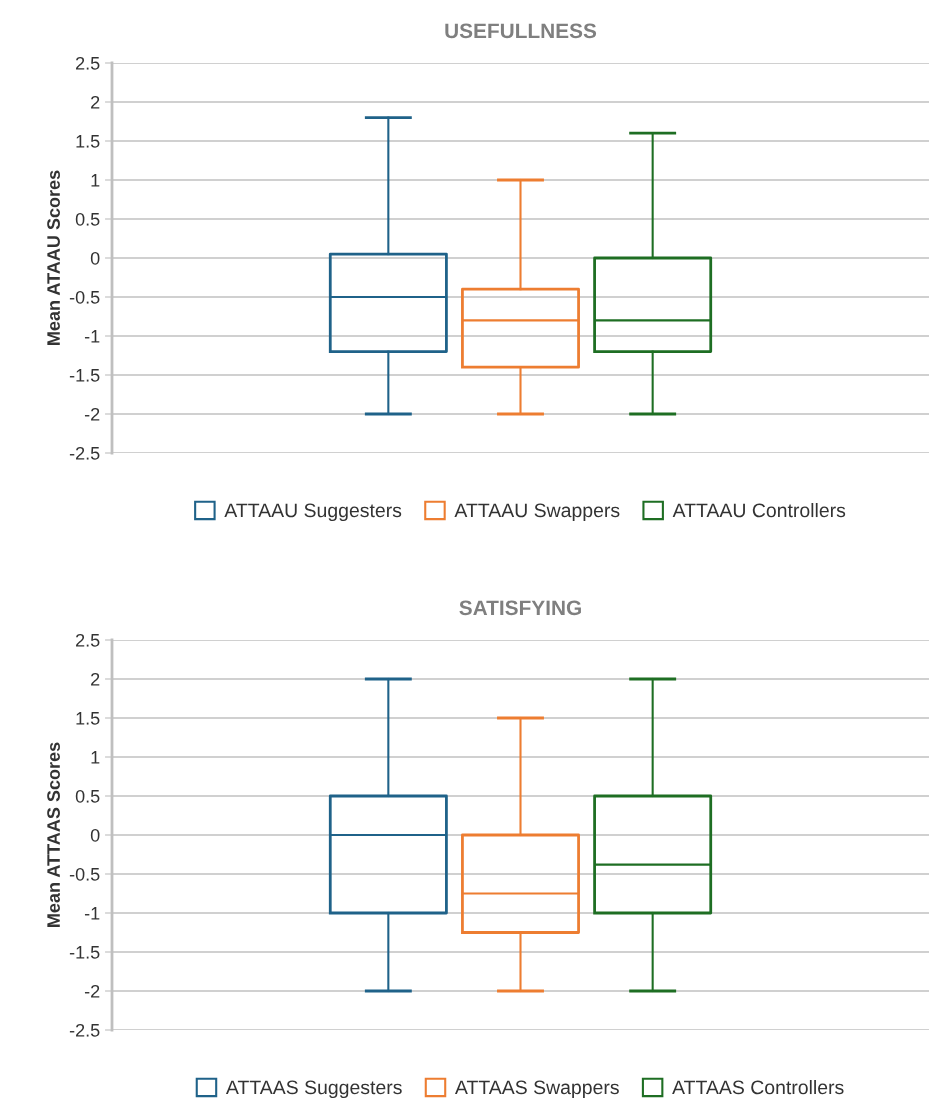 This screenshot has height=1099, width=929. What do you see at coordinates (537, 512) in the screenshot?
I see `legend-label: ATTAAU Swappers` at bounding box center [537, 512].